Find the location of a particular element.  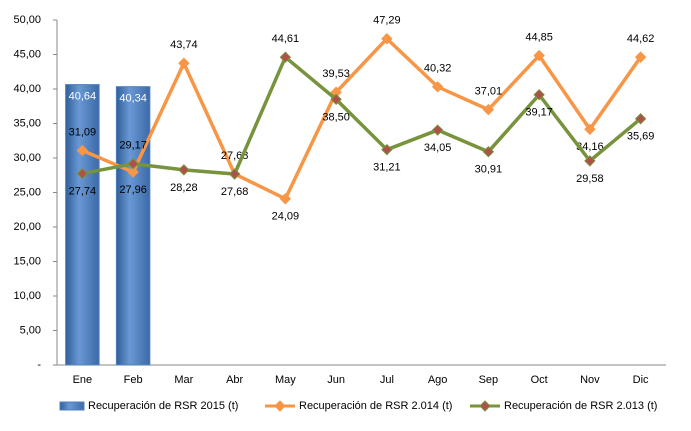

data-label: 24,09 is located at coordinates (286, 217).